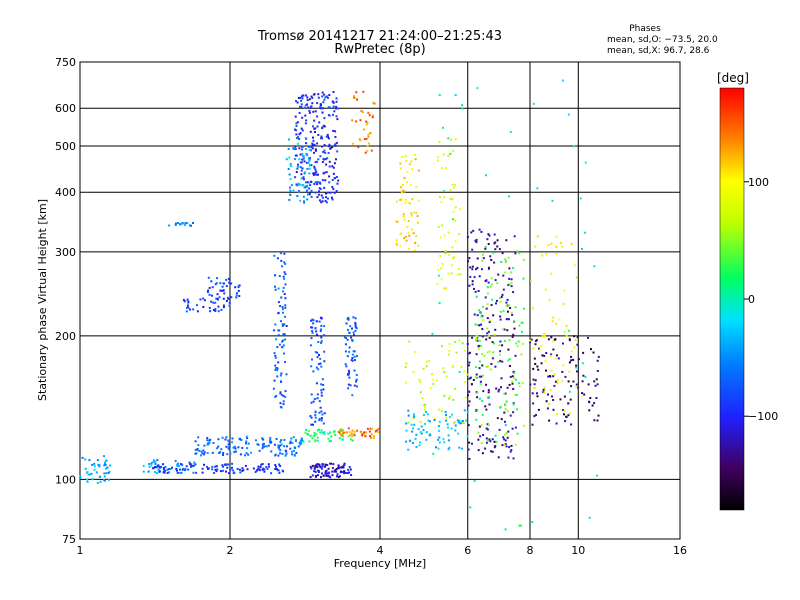 Image resolution: width=800 pixels, height=600 pixels. I want to click on colorbar-tick-label: 100, so click(758, 182).